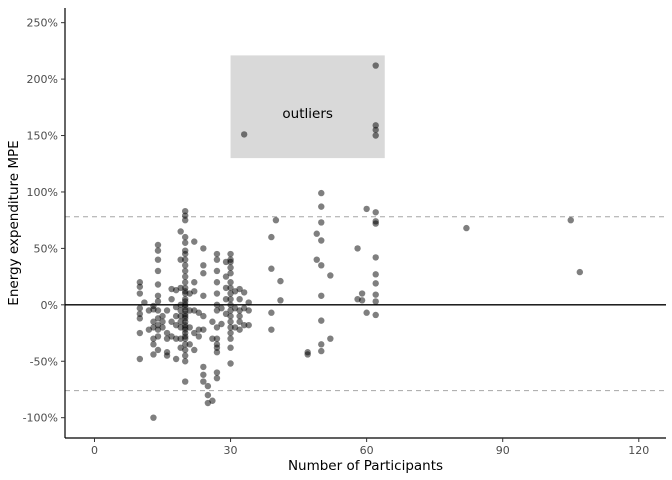 This screenshot has width=672, height=480. I want to click on outliers-highlight-box, so click(307, 107).